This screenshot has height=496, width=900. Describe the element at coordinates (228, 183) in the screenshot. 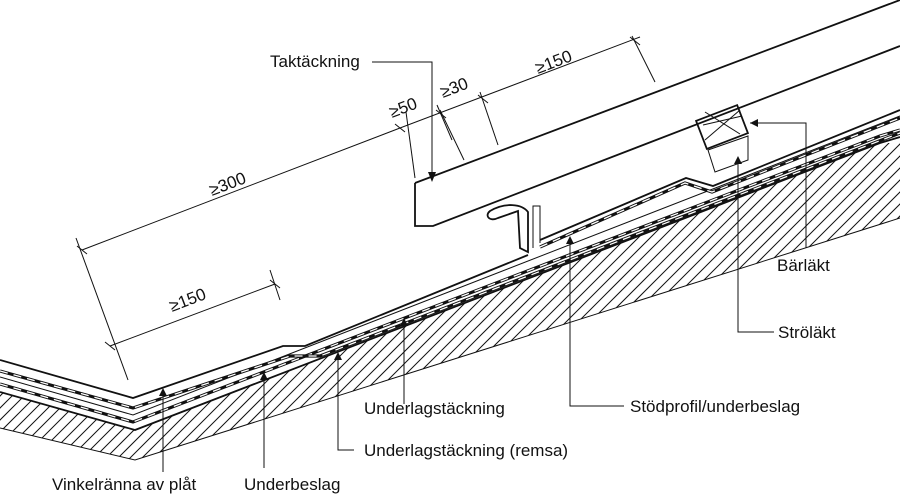

I see `dim-300: ≥300` at that location.